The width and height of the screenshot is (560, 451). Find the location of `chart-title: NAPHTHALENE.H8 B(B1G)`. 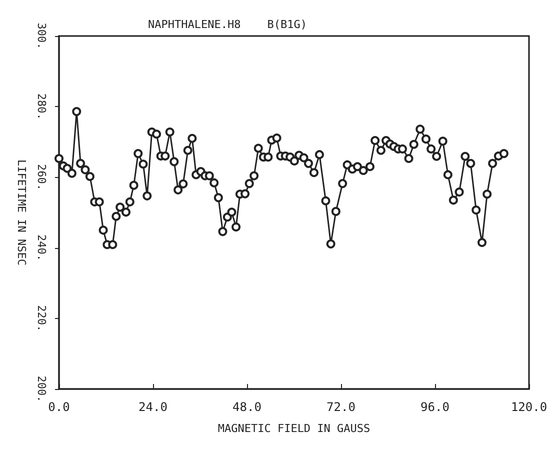

chart-title: NAPHTHALENE.H8 B(B1G) is located at coordinates (227, 24).